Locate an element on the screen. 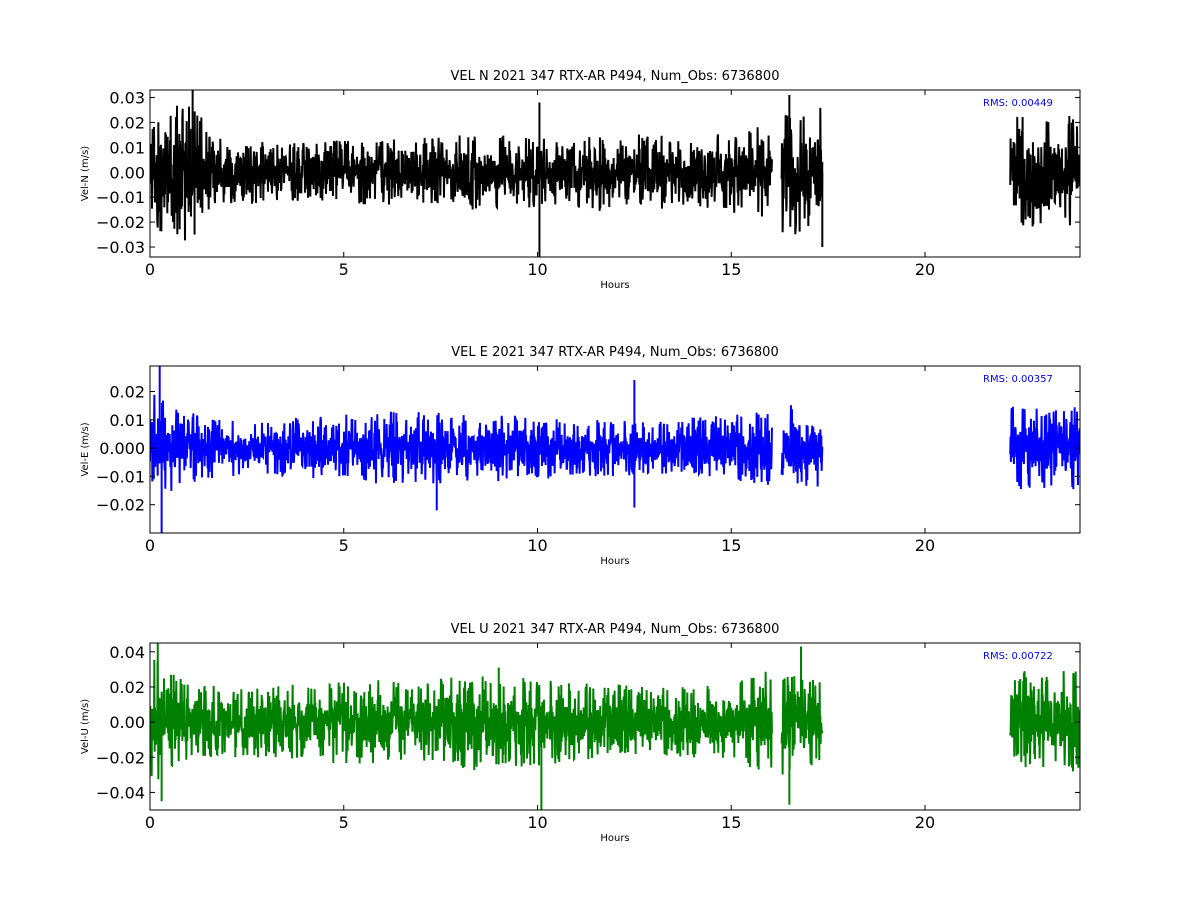 The image size is (1200, 900). y-tick-label: 0.04 is located at coordinates (127, 652).